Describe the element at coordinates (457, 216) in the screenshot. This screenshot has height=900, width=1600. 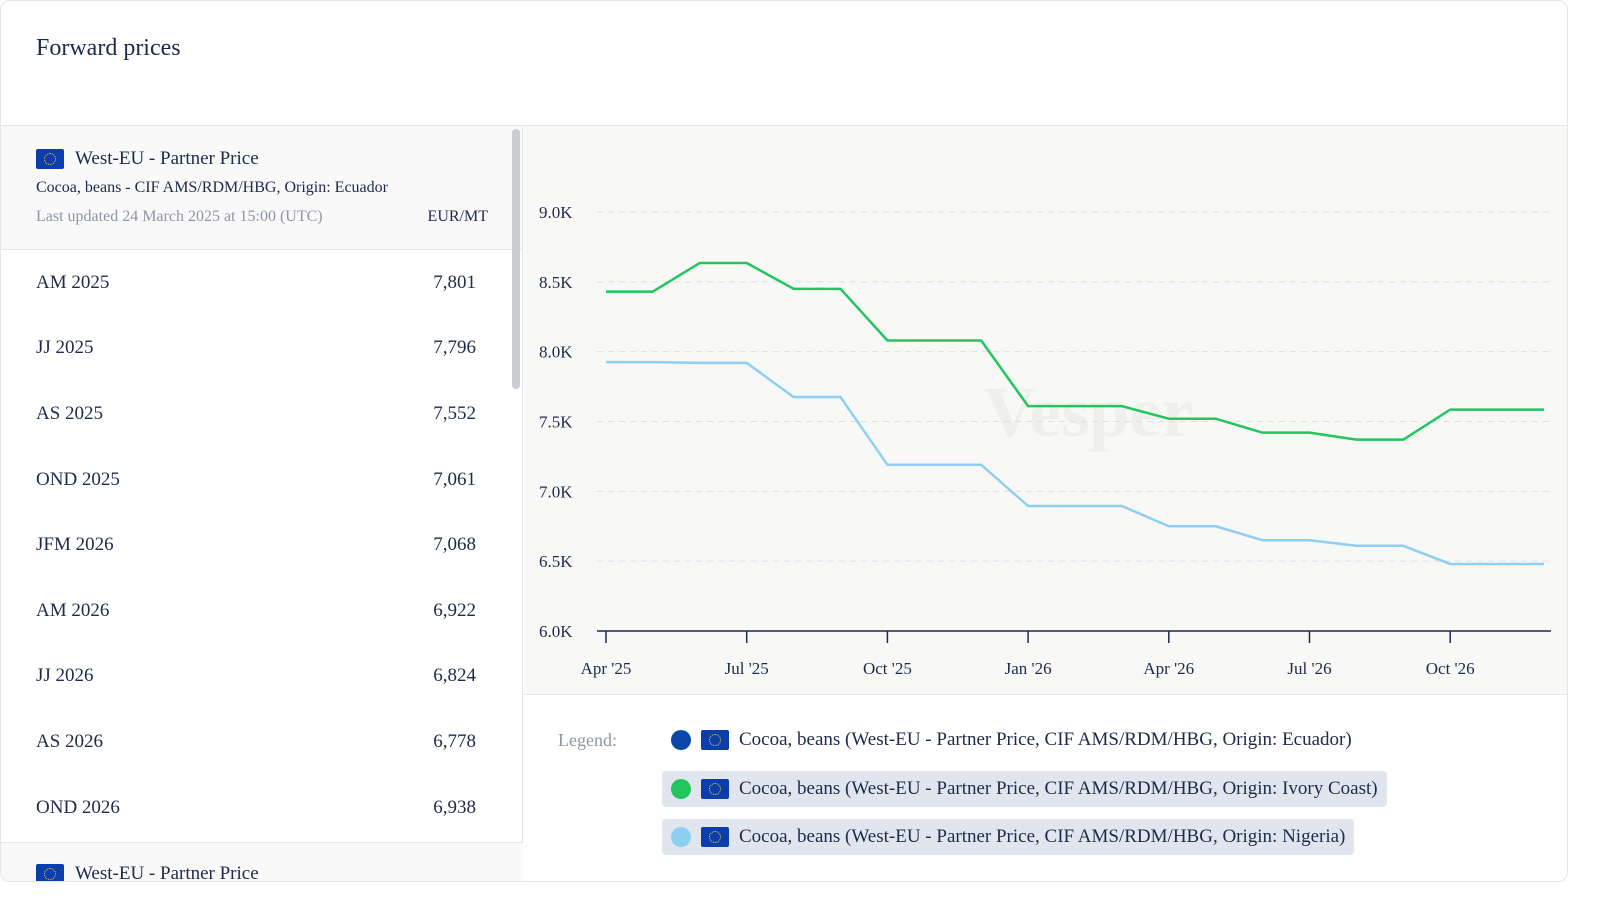
I see `unit-label: EUR/MT` at that location.